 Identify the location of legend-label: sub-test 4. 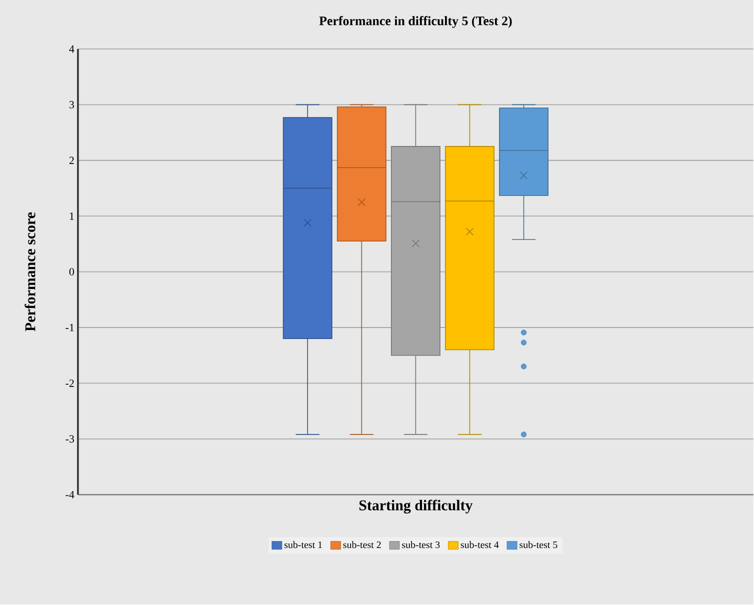
(479, 544).